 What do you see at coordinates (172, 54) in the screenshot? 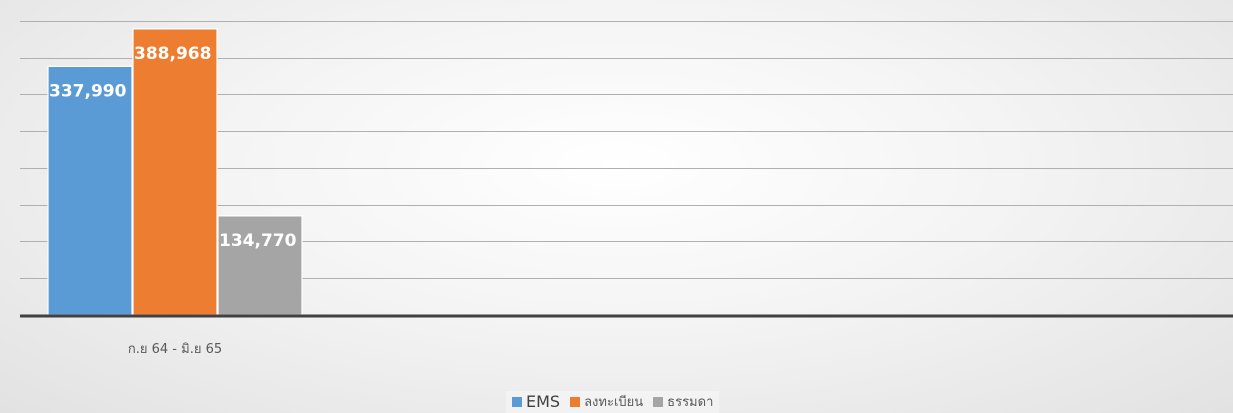
I see `data-label-1: 388,968` at bounding box center [172, 54].